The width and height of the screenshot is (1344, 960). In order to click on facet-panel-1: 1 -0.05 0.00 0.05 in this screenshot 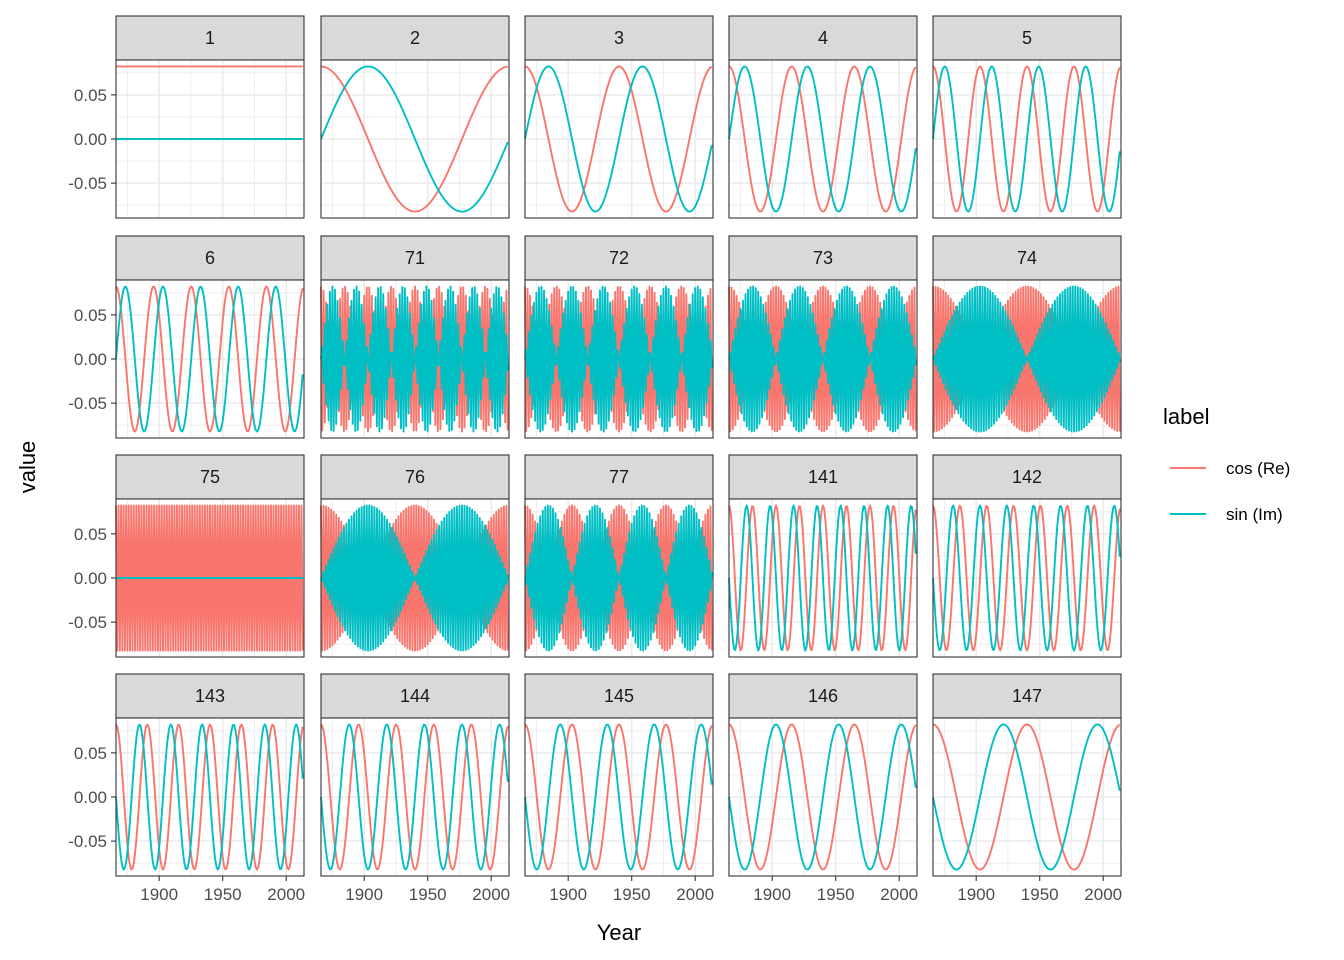, I will do `click(186, 117)`.